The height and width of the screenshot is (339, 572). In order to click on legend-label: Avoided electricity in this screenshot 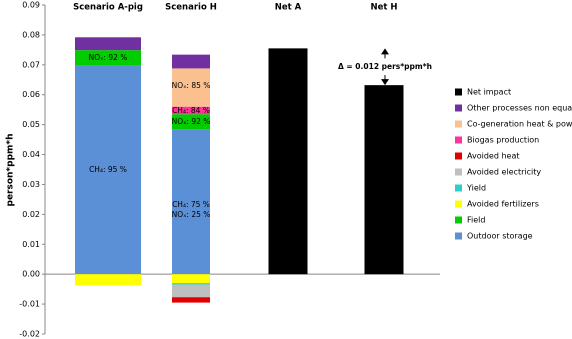, I will do `click(504, 172)`.